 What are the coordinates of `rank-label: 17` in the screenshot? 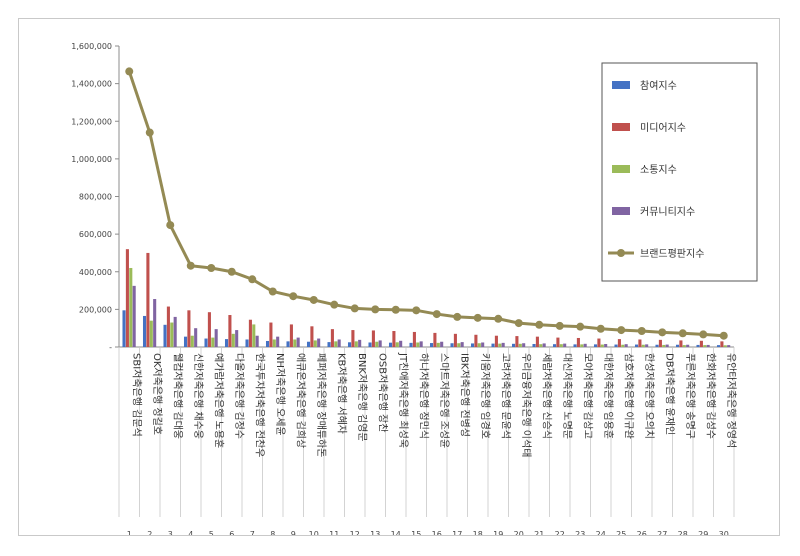 It's located at (457, 532).